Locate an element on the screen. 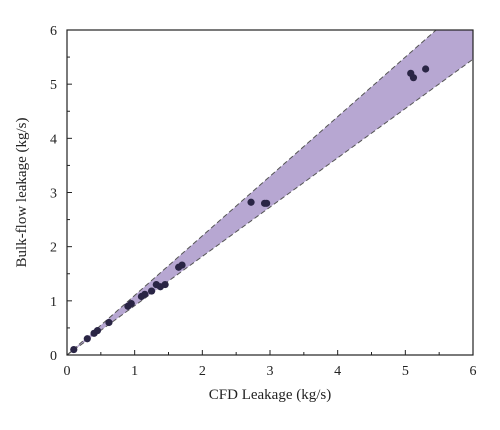 The image size is (500, 430). x-axis-label: CFD Leakage (kg/s) is located at coordinates (270, 395).